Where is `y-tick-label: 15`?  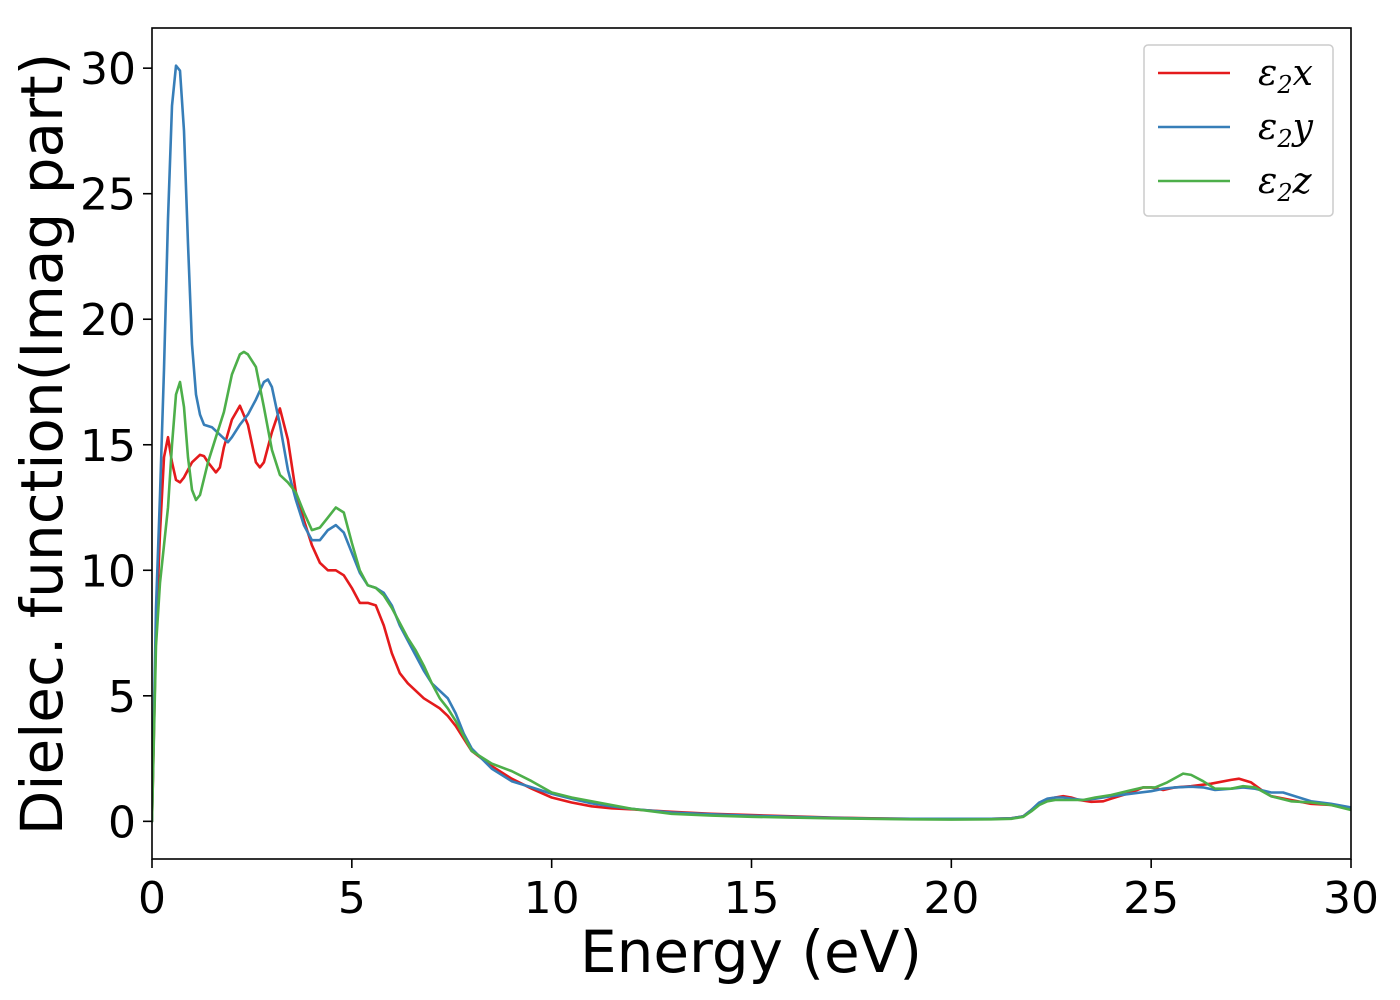 y-tick-label: 15 is located at coordinates (108, 446).